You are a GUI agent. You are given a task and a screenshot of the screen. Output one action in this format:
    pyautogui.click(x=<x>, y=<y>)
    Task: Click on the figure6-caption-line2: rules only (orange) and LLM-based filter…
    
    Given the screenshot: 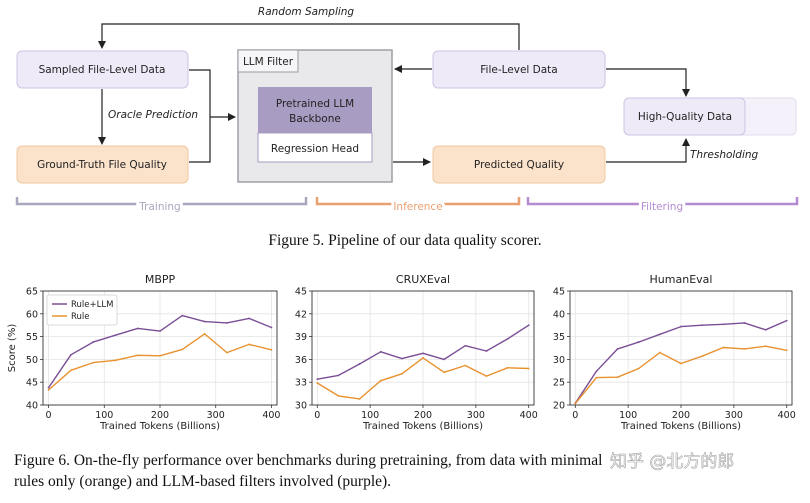 What is the action you would take?
    pyautogui.click(x=202, y=481)
    